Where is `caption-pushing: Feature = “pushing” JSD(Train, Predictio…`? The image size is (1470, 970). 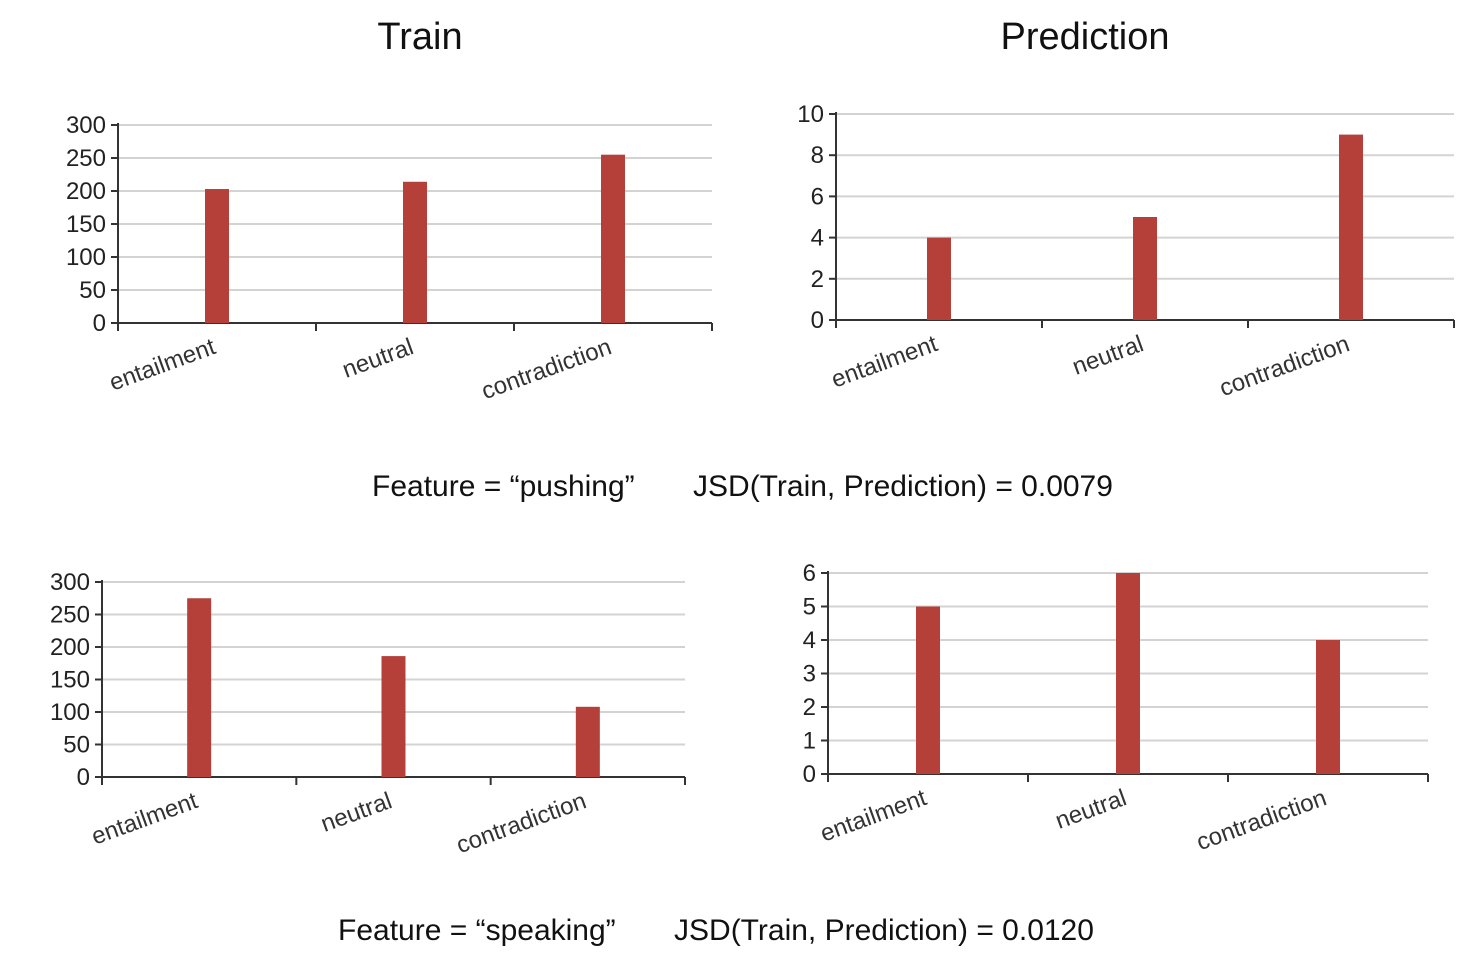 caption-pushing: Feature = “pushing” JSD(Train, Predictio… is located at coordinates (742, 487).